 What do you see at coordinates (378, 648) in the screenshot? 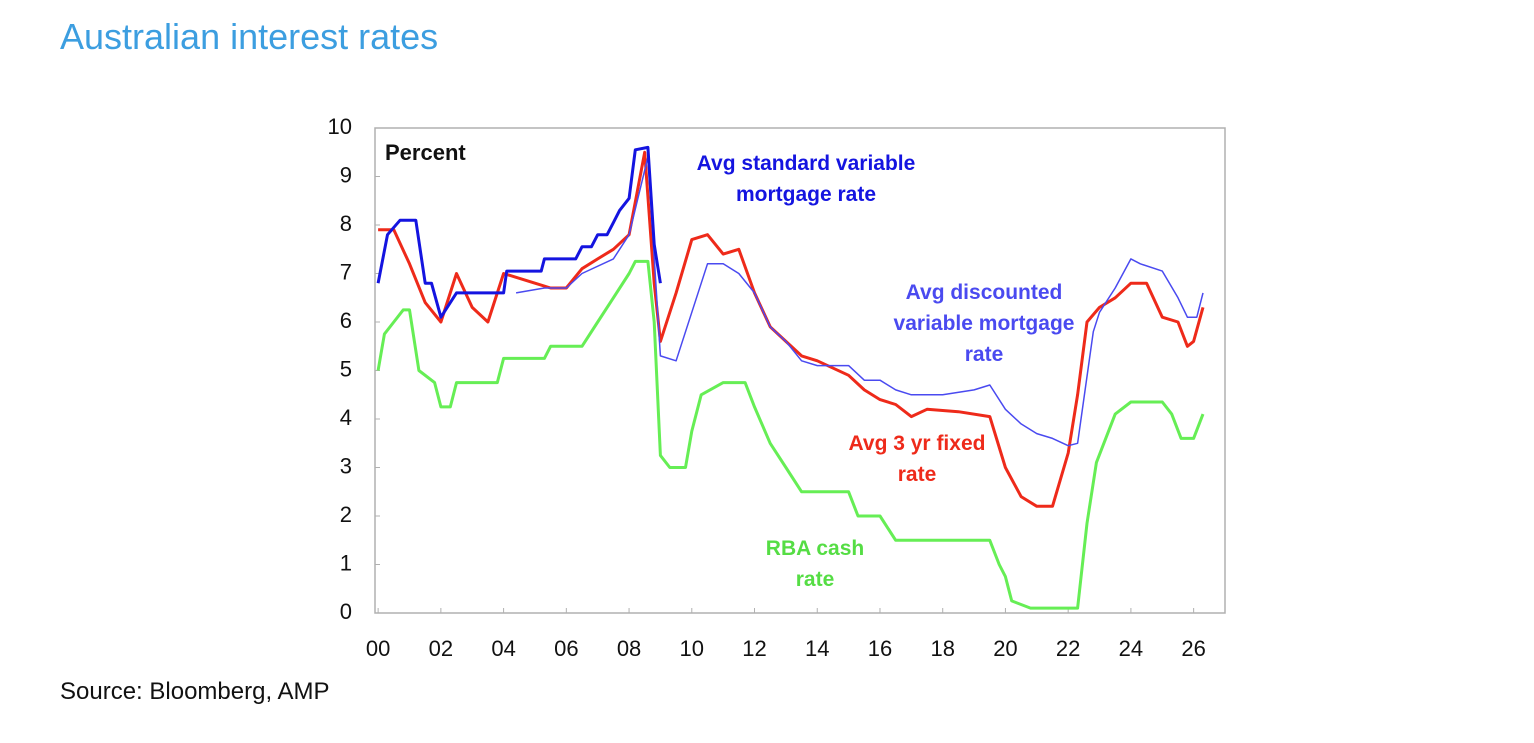
I see `x-tick-label: 00` at bounding box center [378, 648].